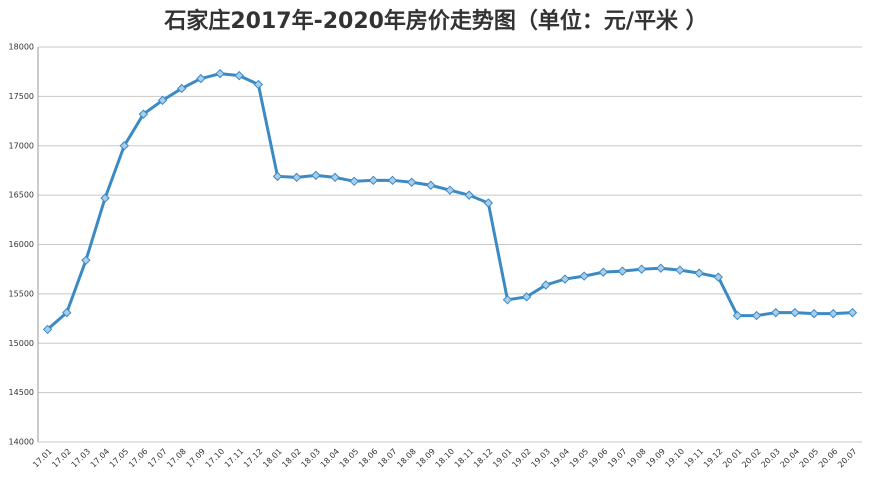  What do you see at coordinates (272, 458) in the screenshot?
I see `x-tick-label: 18.01` at bounding box center [272, 458].